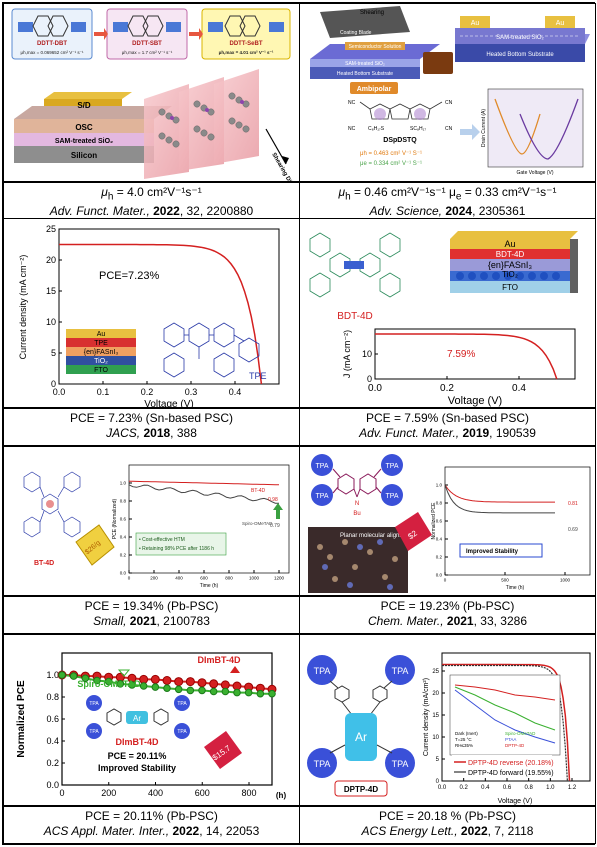 This screenshot has width=597, height=847. Describe the element at coordinates (204, 120) in the screenshot. I see `molecule-spheres` at that location.